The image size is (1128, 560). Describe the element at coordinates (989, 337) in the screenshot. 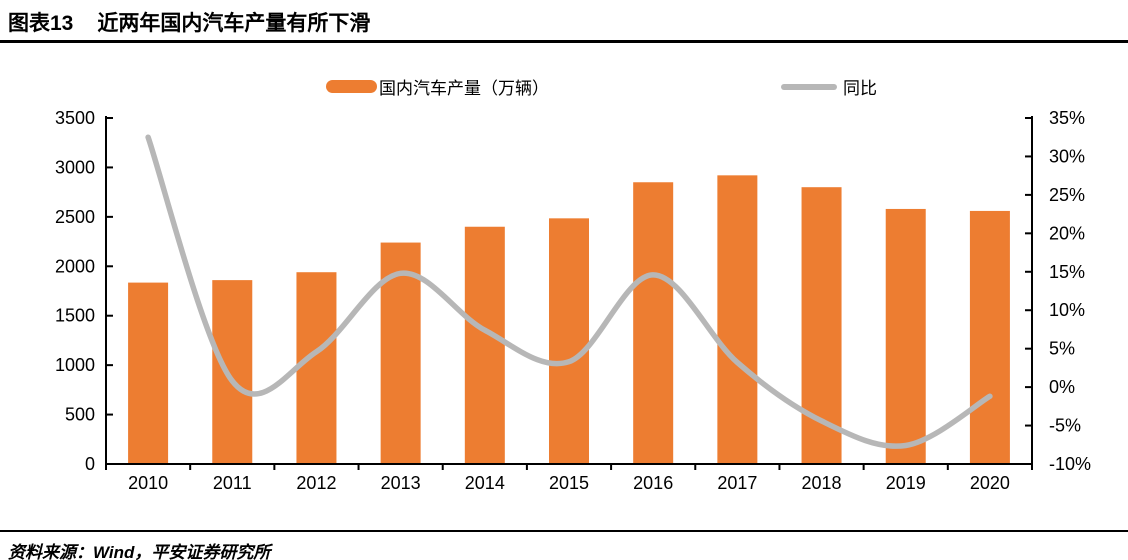

I see `bar-2020` at that location.